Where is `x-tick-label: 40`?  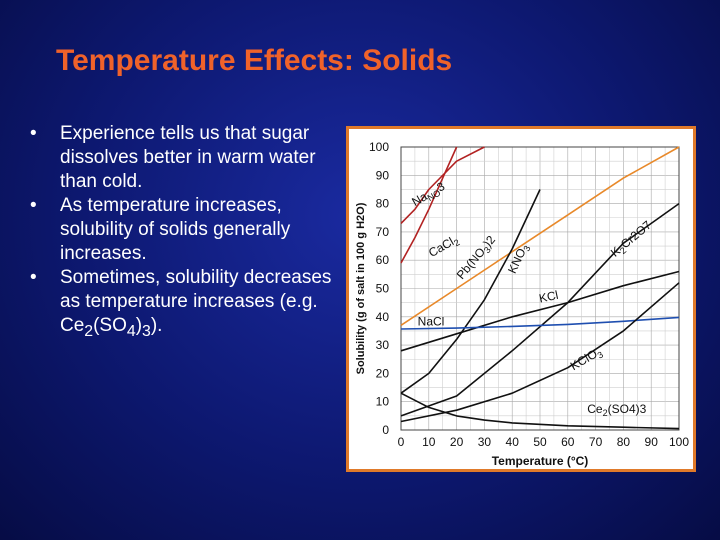 x-tick-label: 40 is located at coordinates (513, 442).